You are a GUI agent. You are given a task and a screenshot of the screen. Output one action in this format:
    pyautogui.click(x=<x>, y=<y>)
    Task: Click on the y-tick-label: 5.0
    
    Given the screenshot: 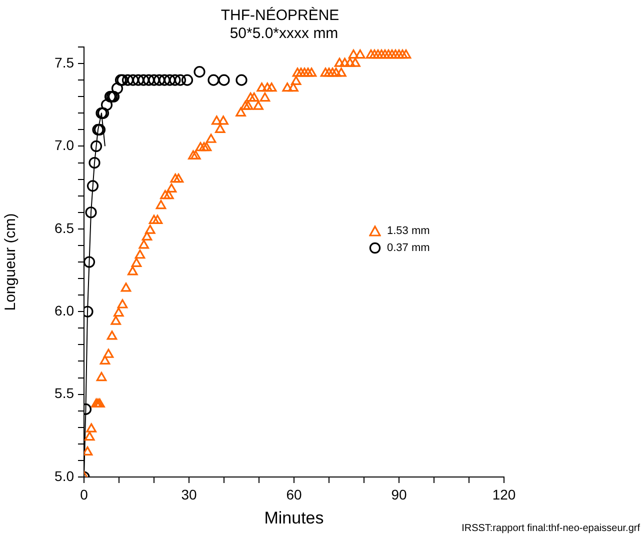 What is the action you would take?
    pyautogui.click(x=64, y=476)
    